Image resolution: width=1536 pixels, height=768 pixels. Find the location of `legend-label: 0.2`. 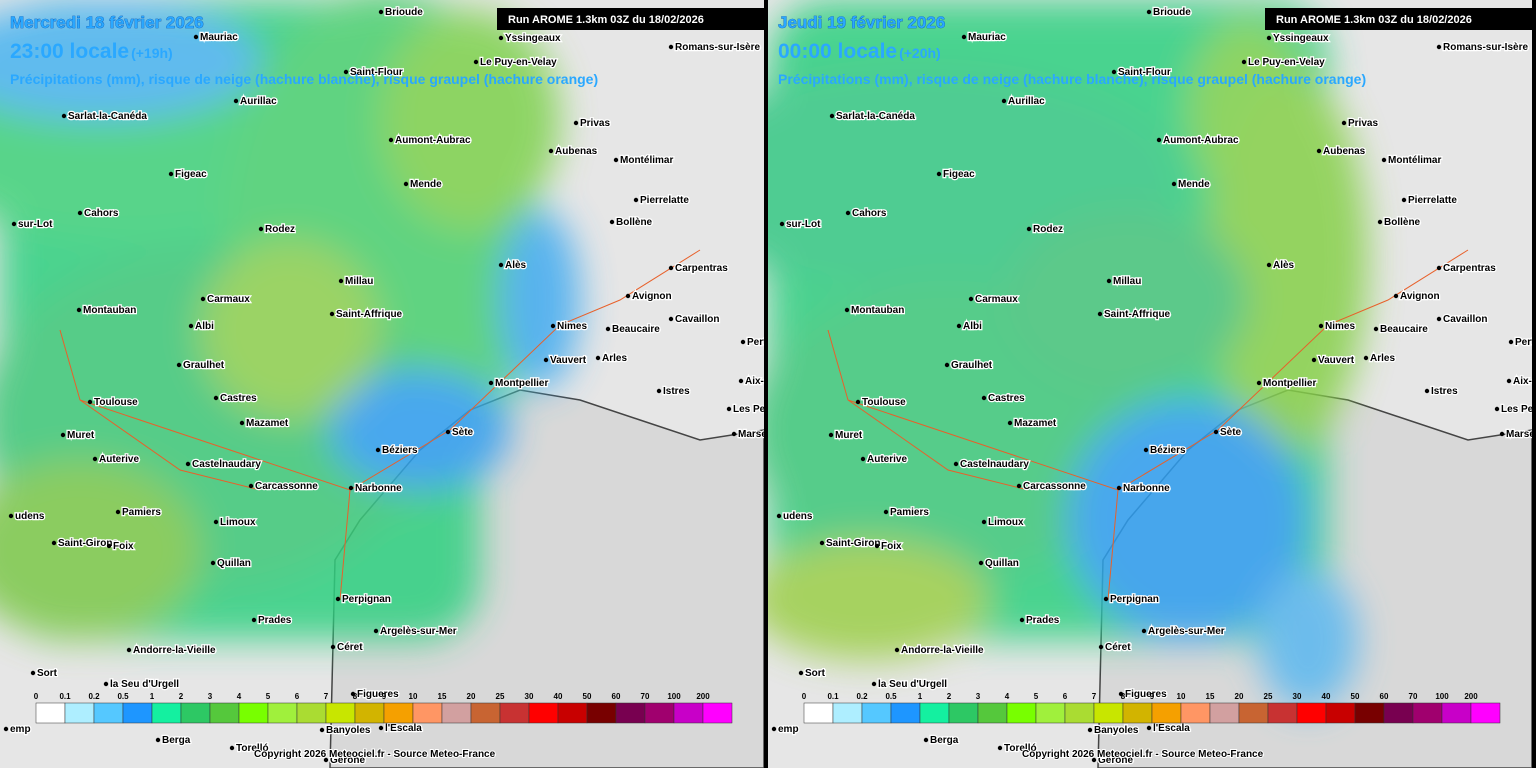

legend-label: 0.2 is located at coordinates (862, 696).